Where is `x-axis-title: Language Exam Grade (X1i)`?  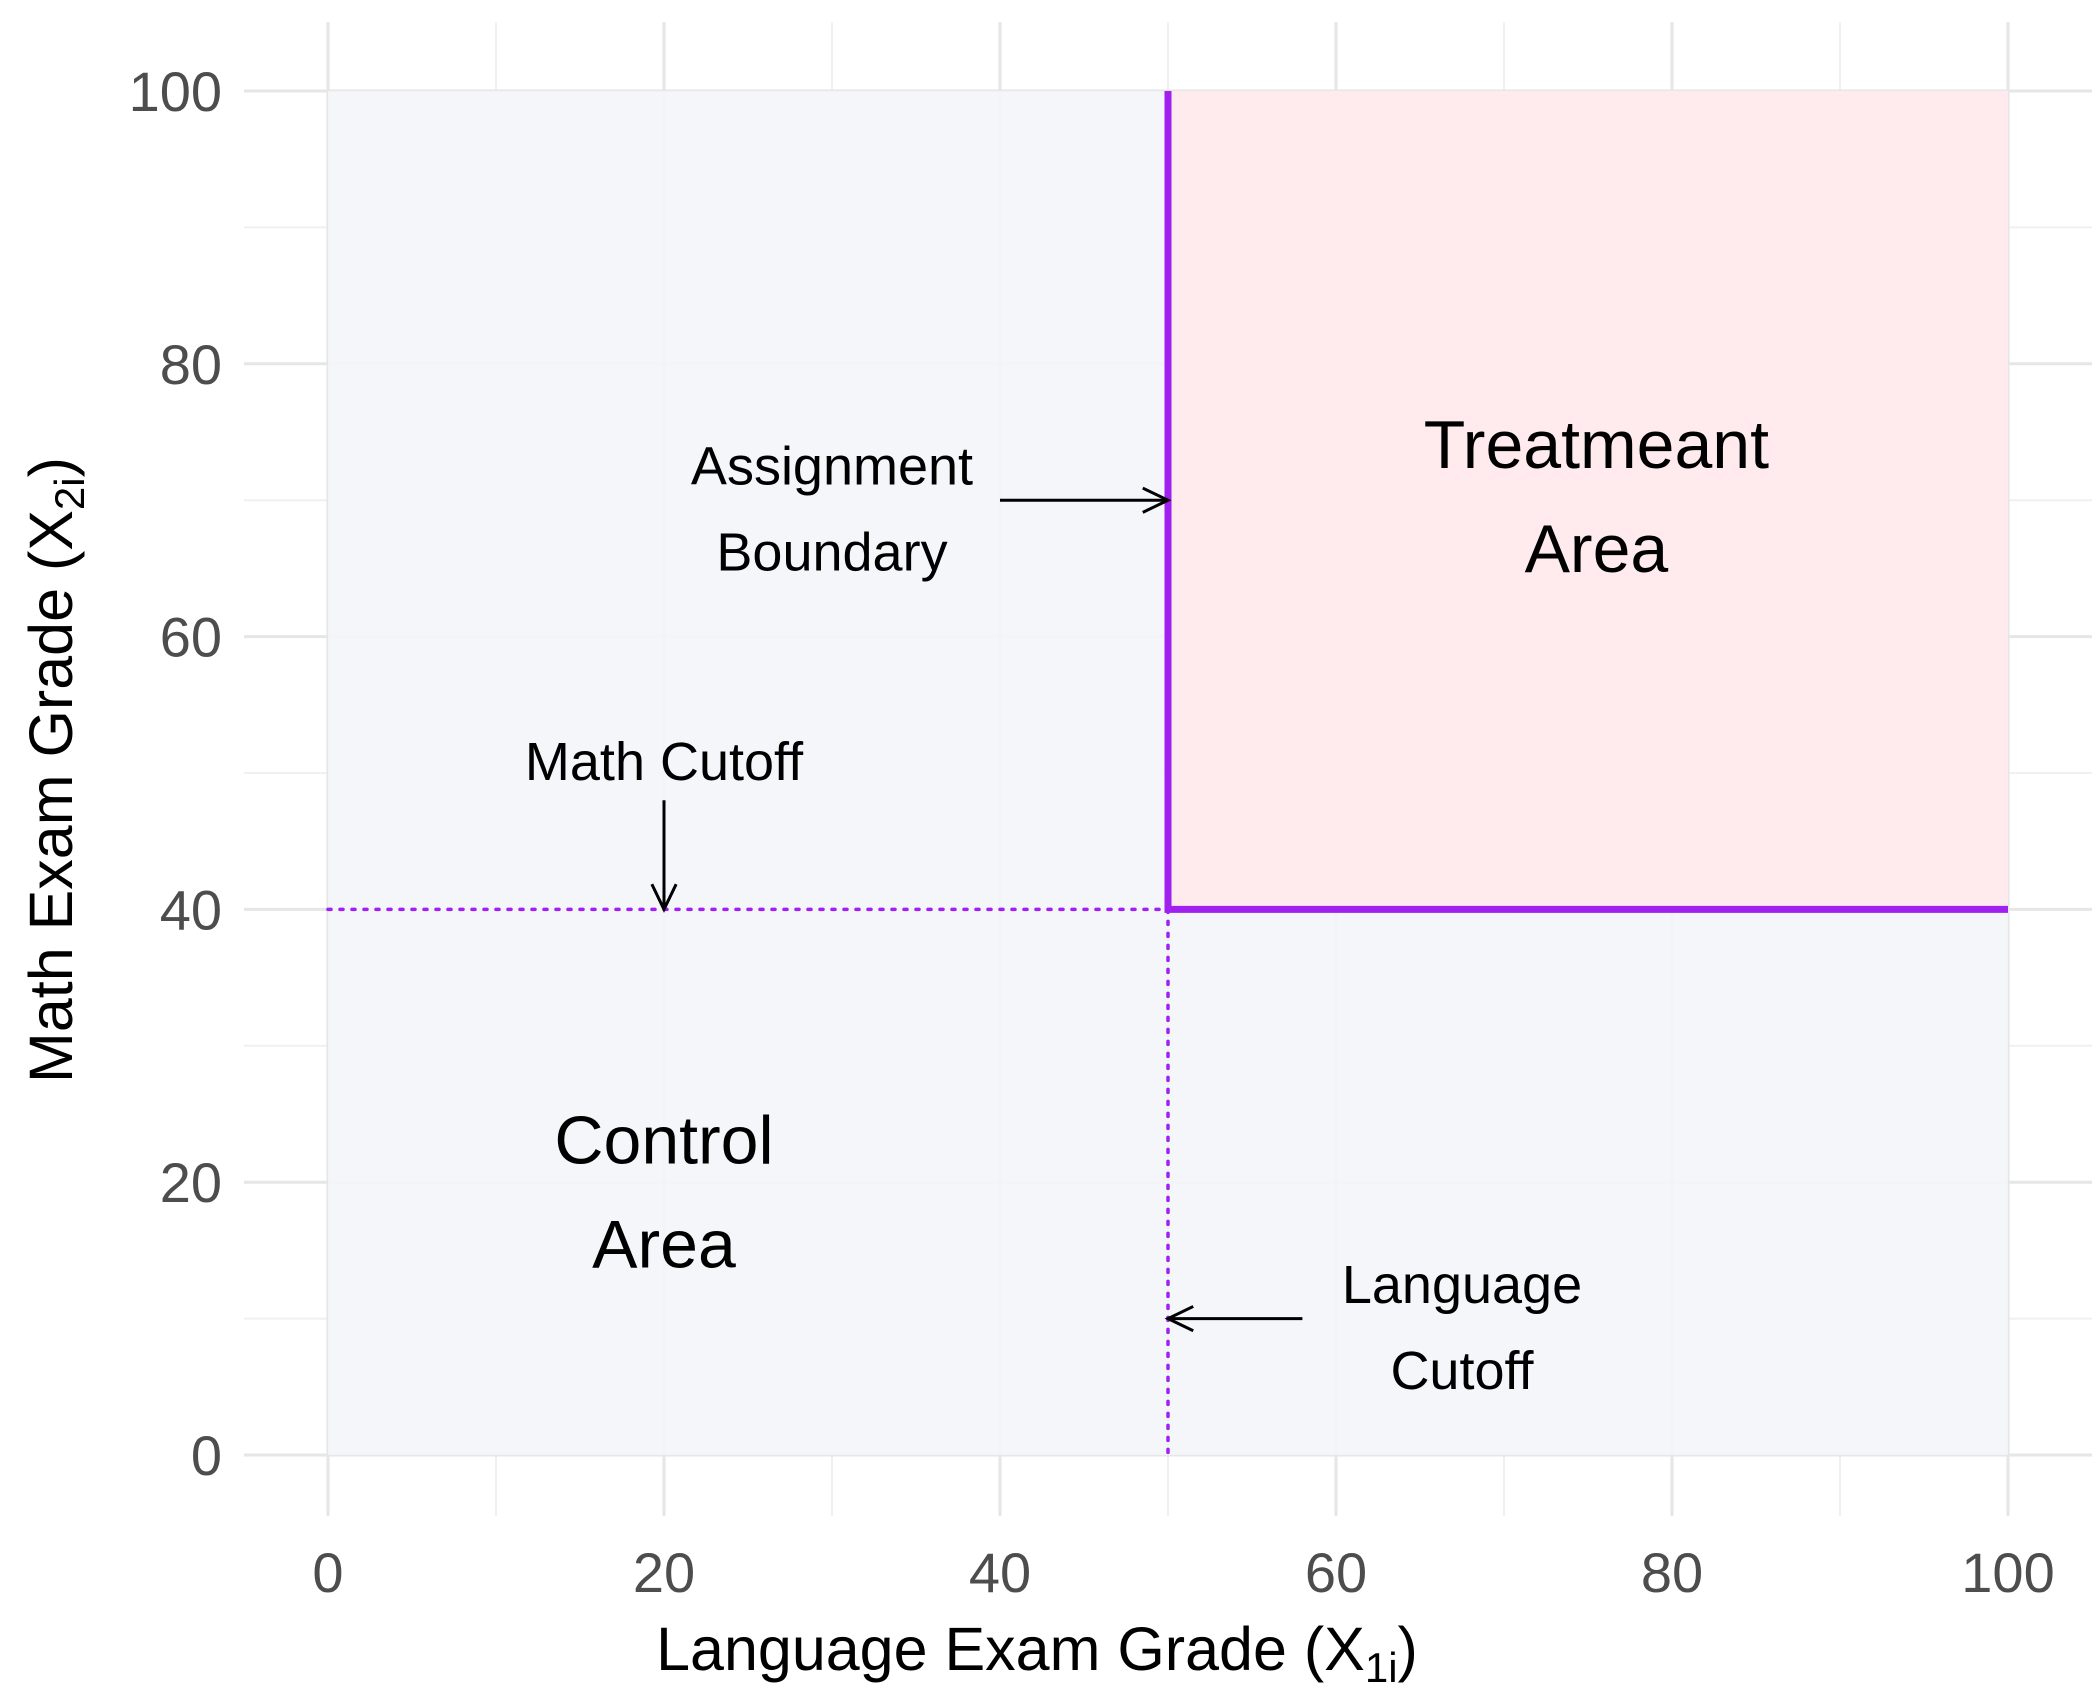 x-axis-title: Language Exam Grade (X1i) is located at coordinates (1037, 1653).